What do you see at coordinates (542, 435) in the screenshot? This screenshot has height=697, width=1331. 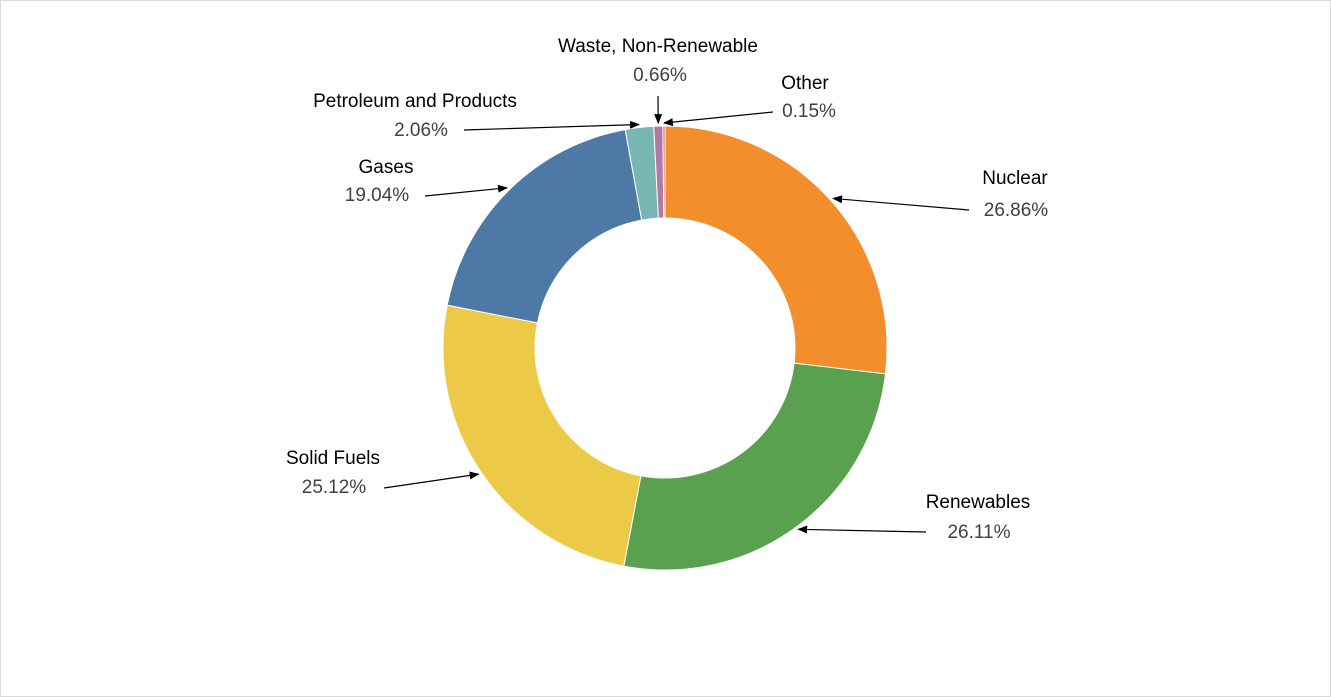 I see `slice-solid-fuels` at bounding box center [542, 435].